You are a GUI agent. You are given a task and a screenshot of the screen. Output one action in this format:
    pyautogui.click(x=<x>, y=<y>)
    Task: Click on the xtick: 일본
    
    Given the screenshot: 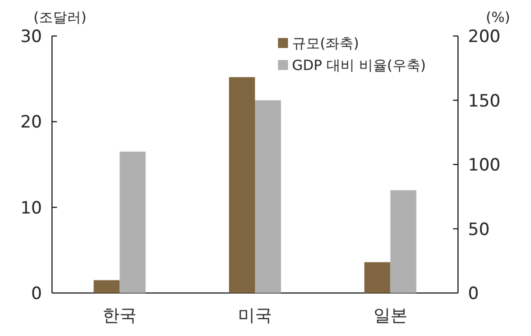 What is the action you would take?
    pyautogui.click(x=390, y=316)
    